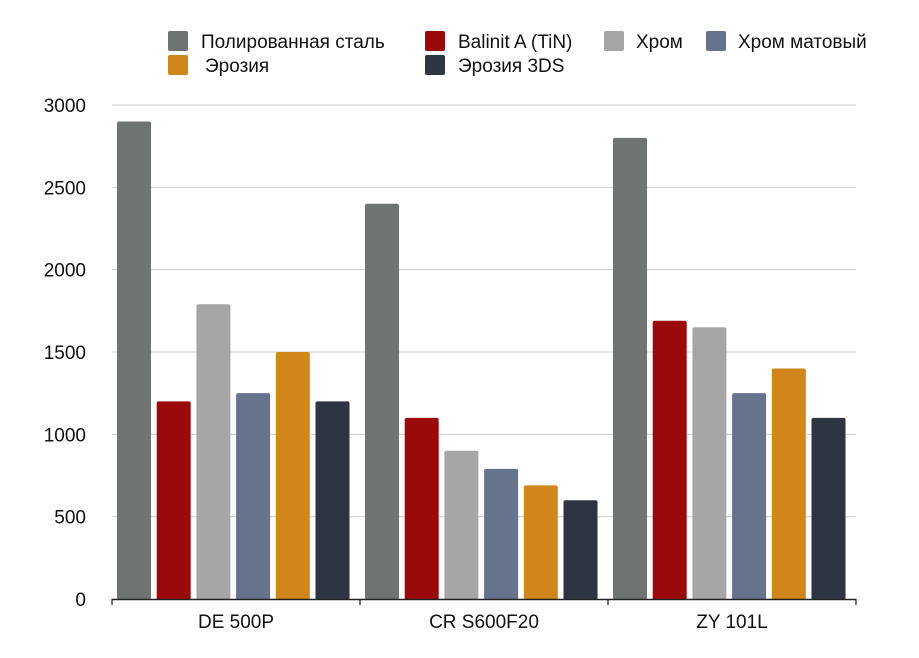  Describe the element at coordinates (515, 42) in the screenshot. I see `legend-label: Balinit A (TiN)` at that location.